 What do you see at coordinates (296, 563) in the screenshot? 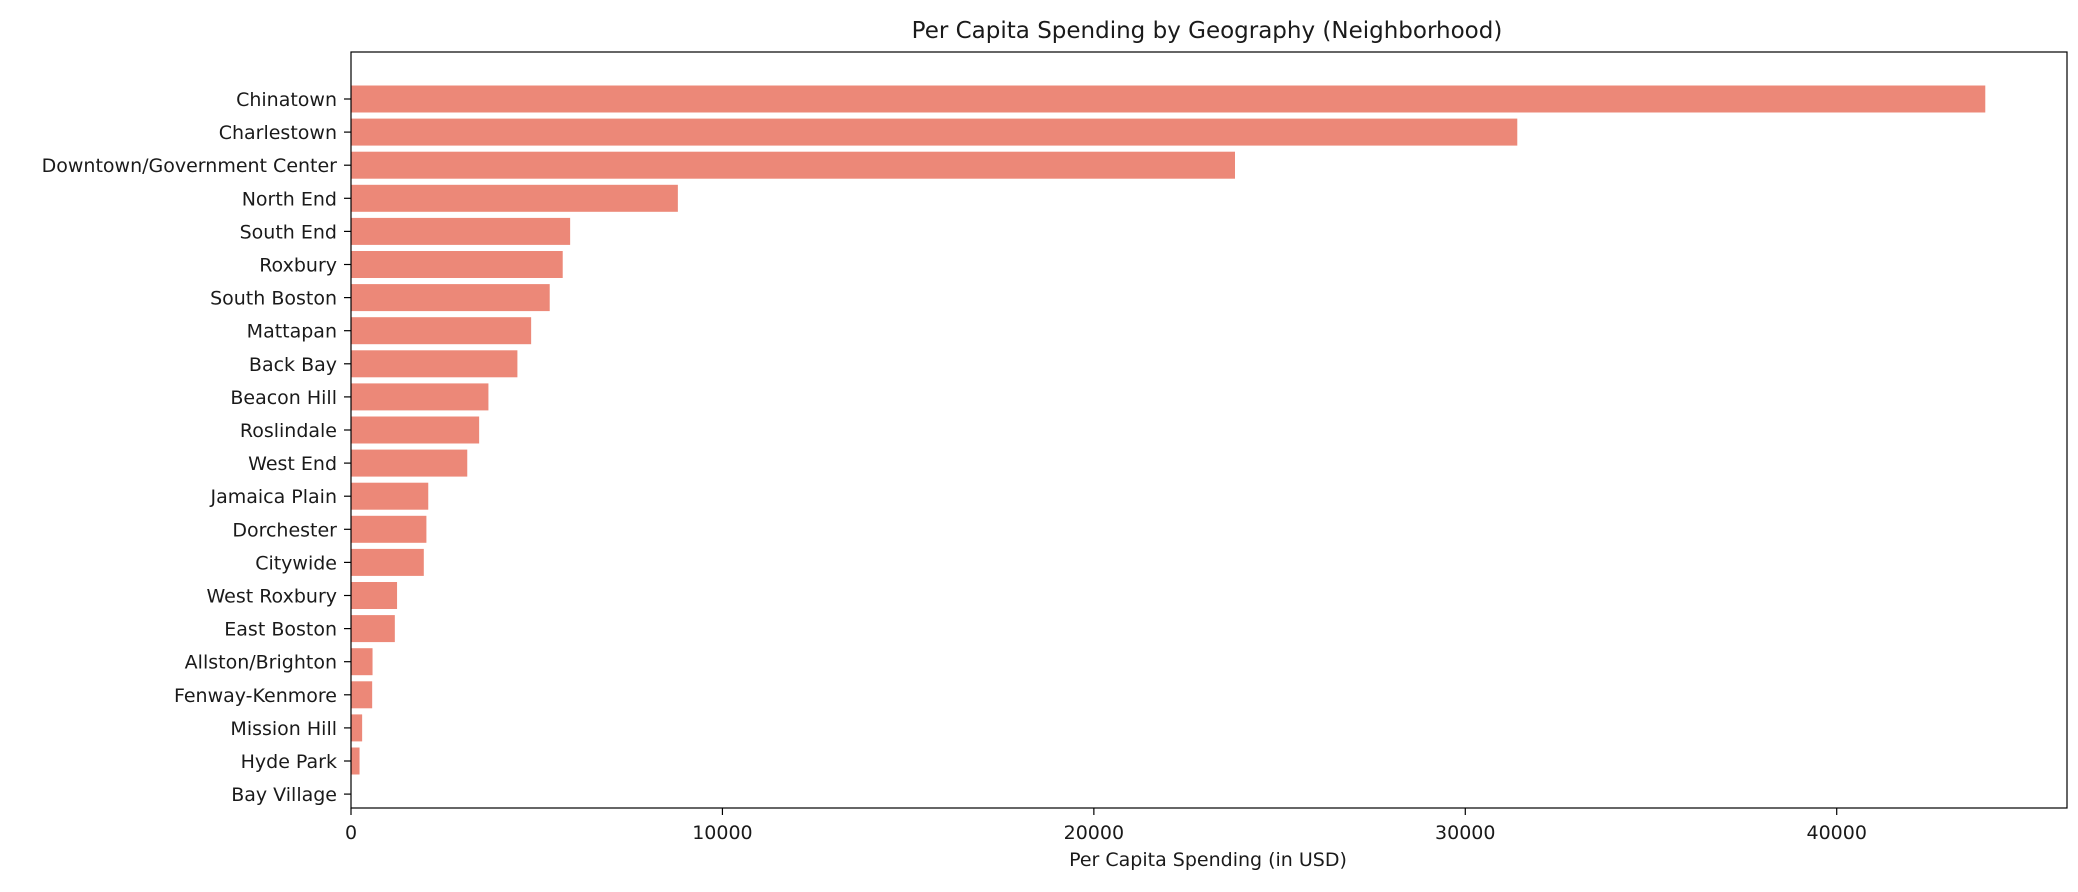
I see `y-tick-label: Citywide` at bounding box center [296, 563].